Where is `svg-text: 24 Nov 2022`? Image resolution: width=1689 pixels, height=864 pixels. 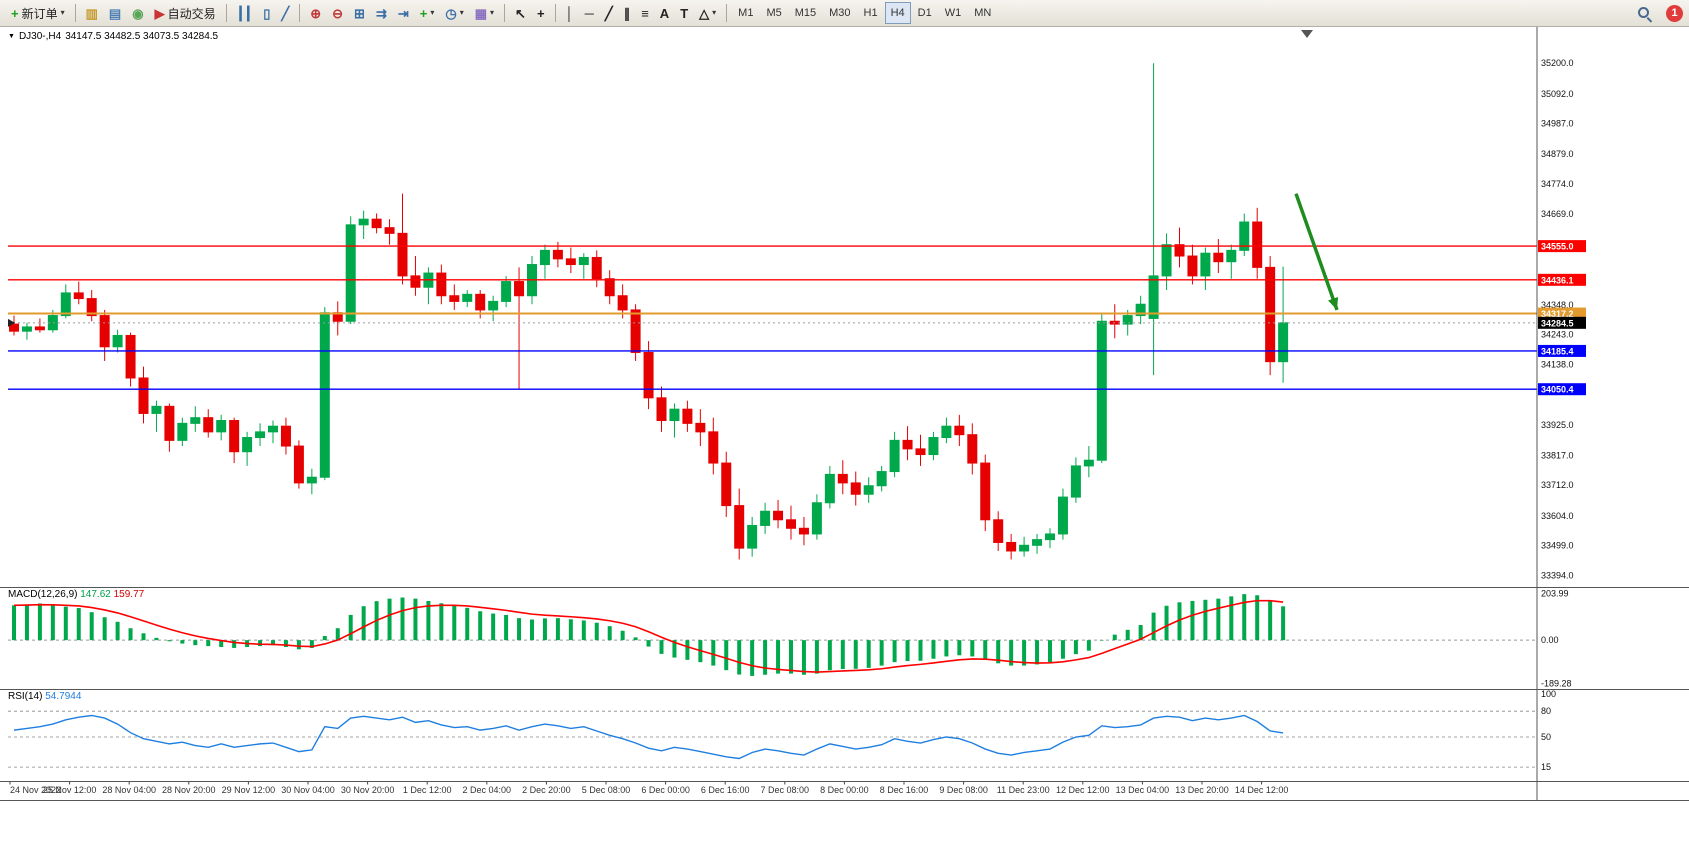
svg-text: 24 Nov 2022 is located at coordinates (35, 790).